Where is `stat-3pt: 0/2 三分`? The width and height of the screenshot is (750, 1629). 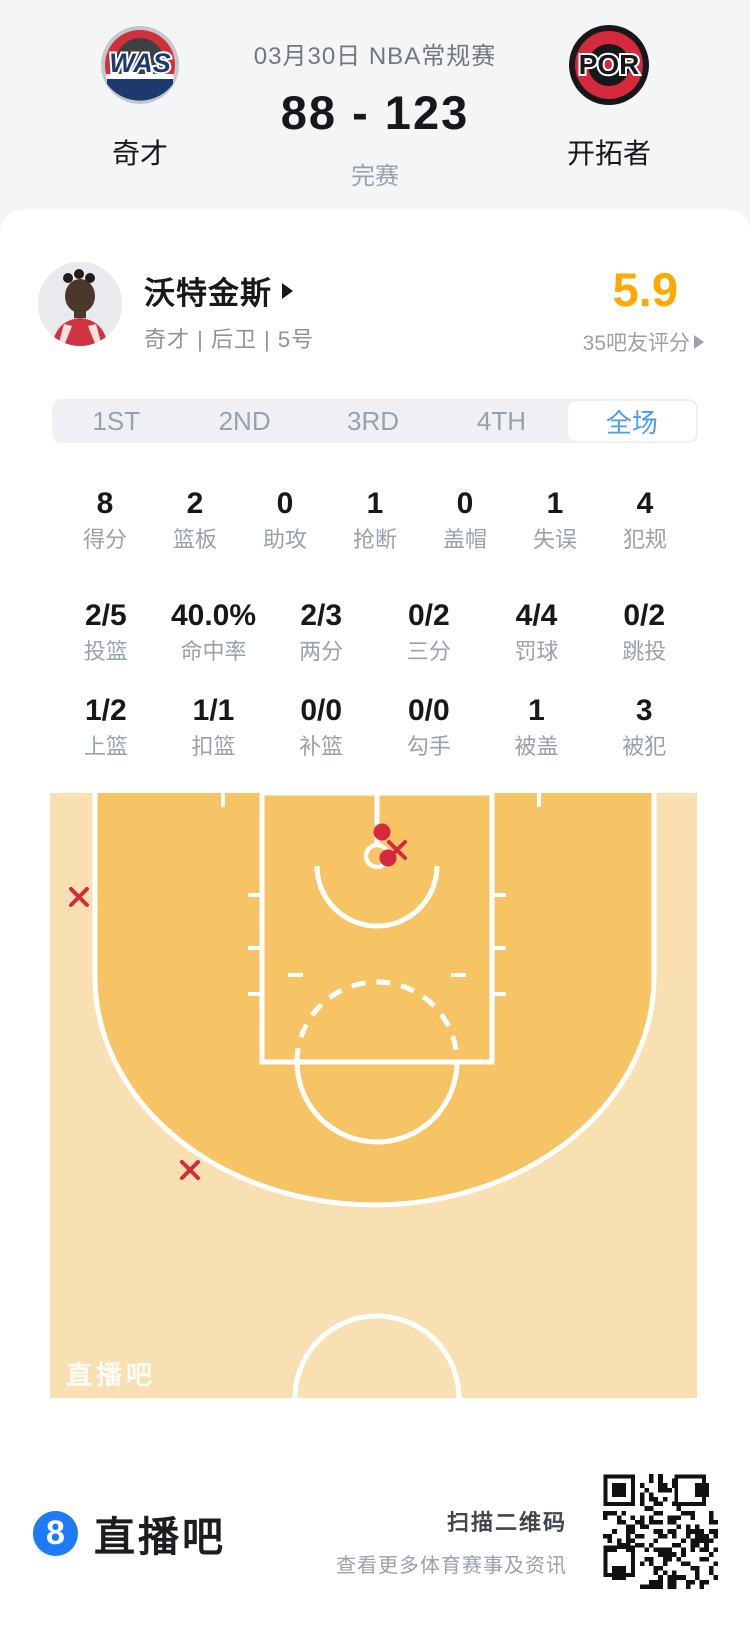 stat-3pt: 0/2 三分 is located at coordinates (428, 631).